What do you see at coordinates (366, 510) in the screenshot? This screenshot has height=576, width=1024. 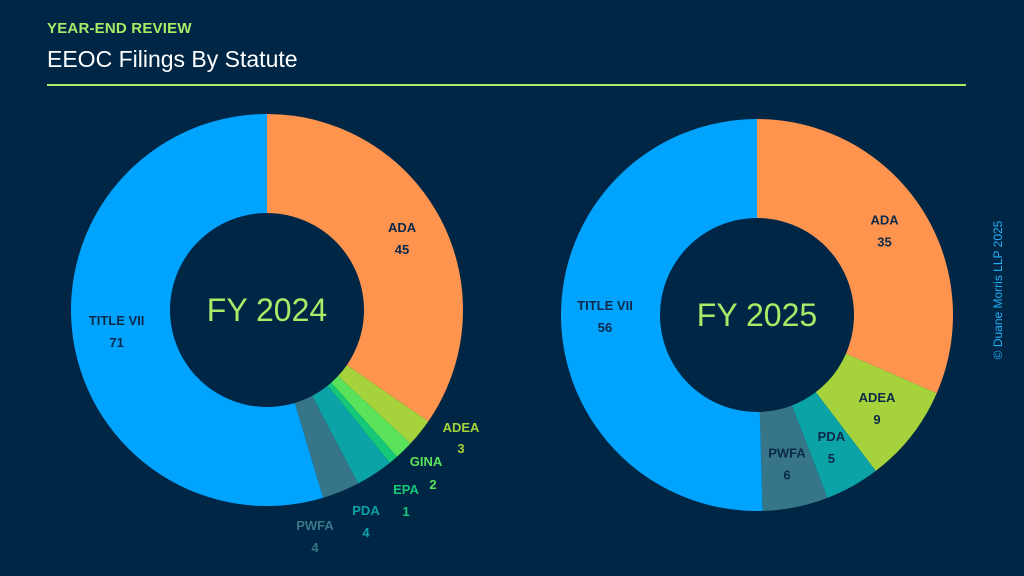 I see `label-pda-fy-2024: PDA` at bounding box center [366, 510].